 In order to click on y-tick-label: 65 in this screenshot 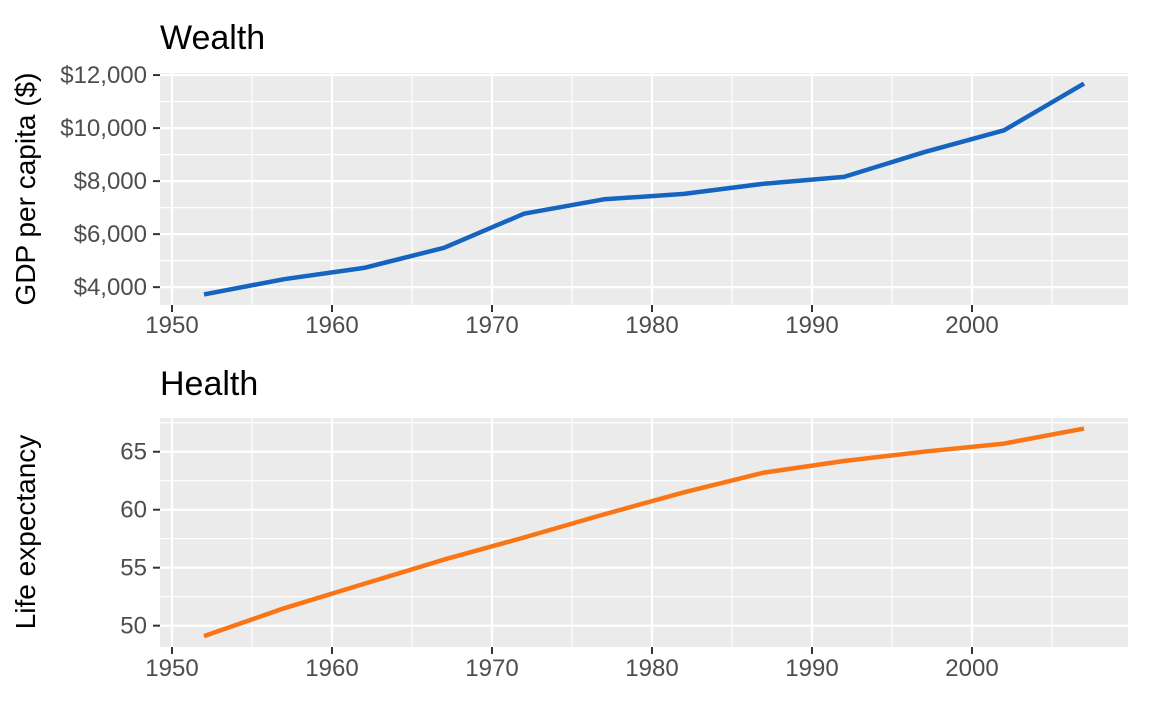, I will do `click(133, 452)`.